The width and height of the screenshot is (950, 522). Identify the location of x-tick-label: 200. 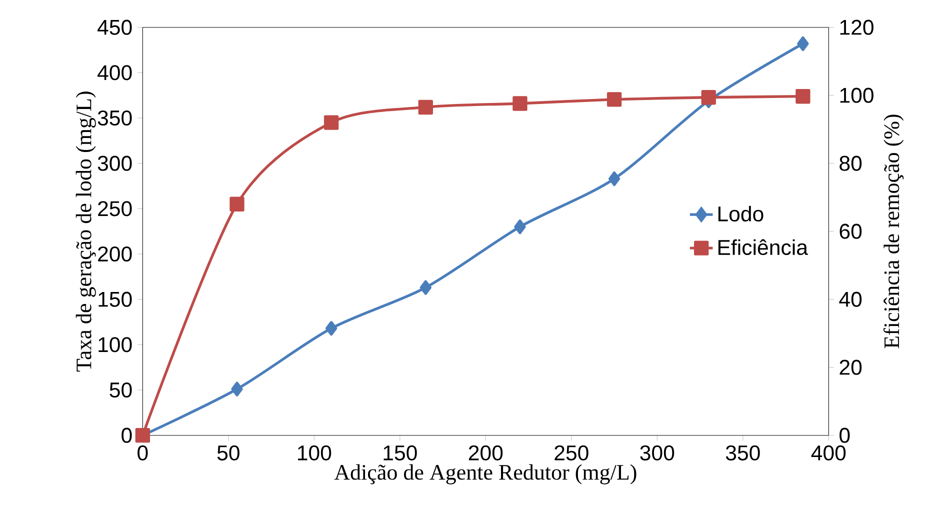
(485, 452).